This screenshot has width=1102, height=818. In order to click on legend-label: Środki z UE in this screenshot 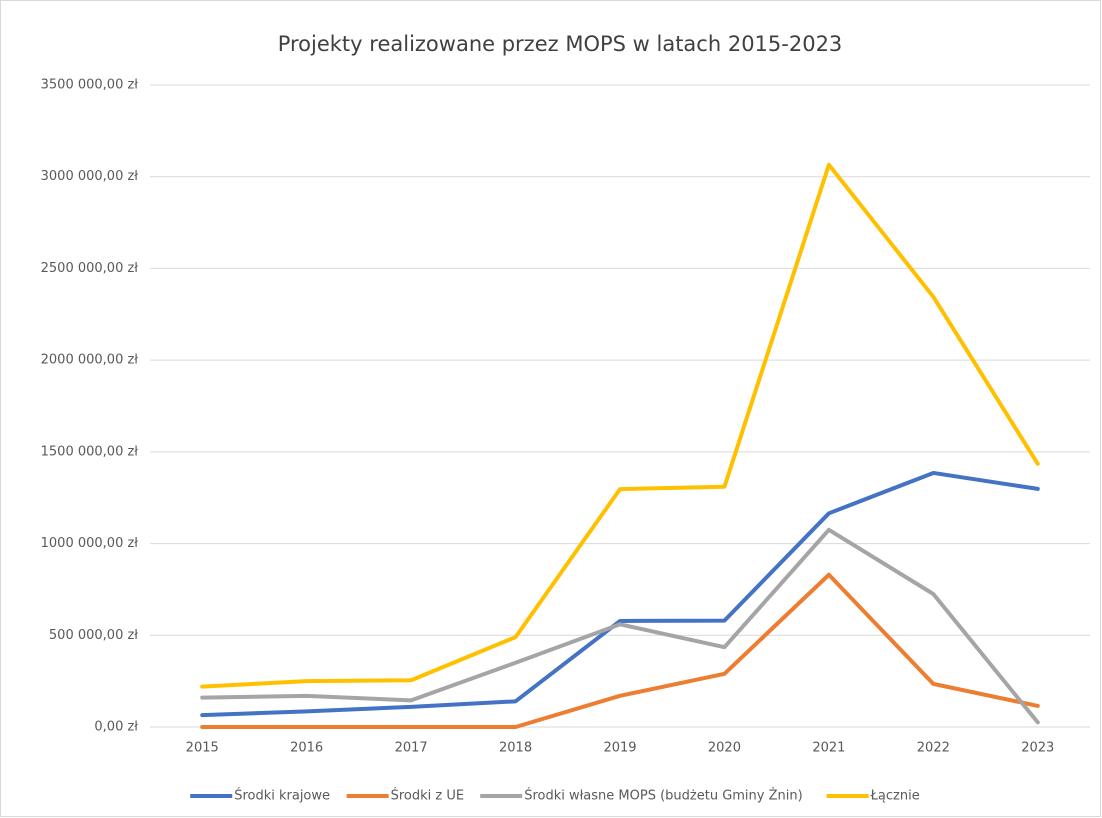, I will do `click(427, 796)`.